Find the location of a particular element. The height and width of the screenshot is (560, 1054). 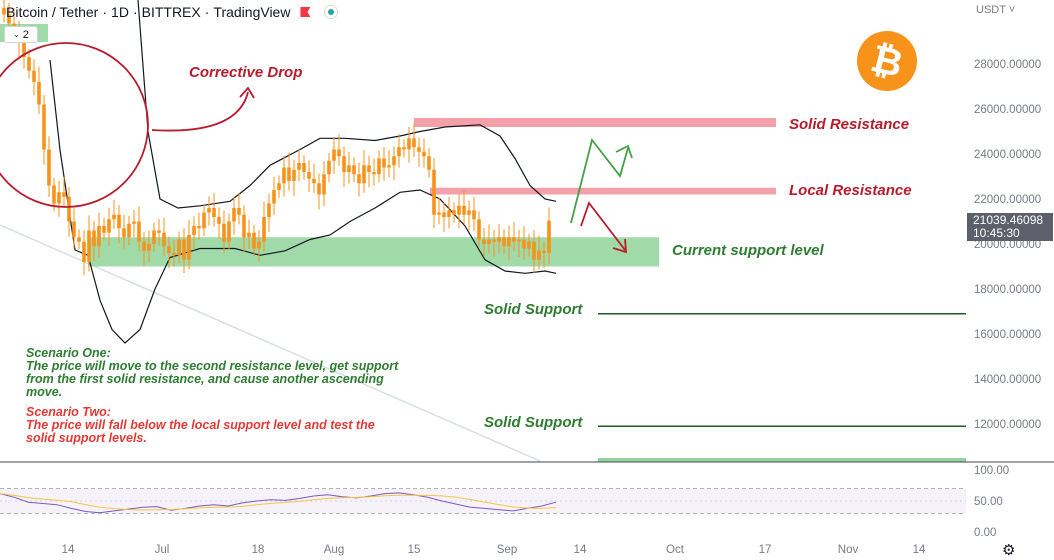

scenario-two-title: Scenario Two: is located at coordinates (68, 412).